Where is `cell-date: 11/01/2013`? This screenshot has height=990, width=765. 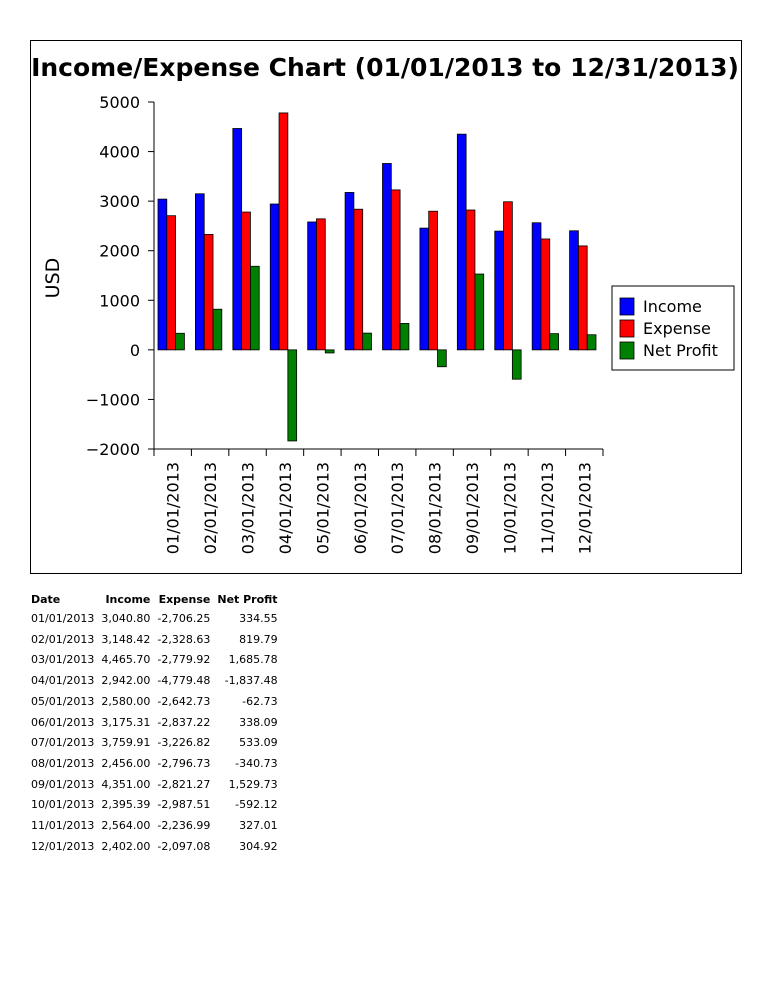 cell-date: 11/01/2013 is located at coordinates (63, 826).